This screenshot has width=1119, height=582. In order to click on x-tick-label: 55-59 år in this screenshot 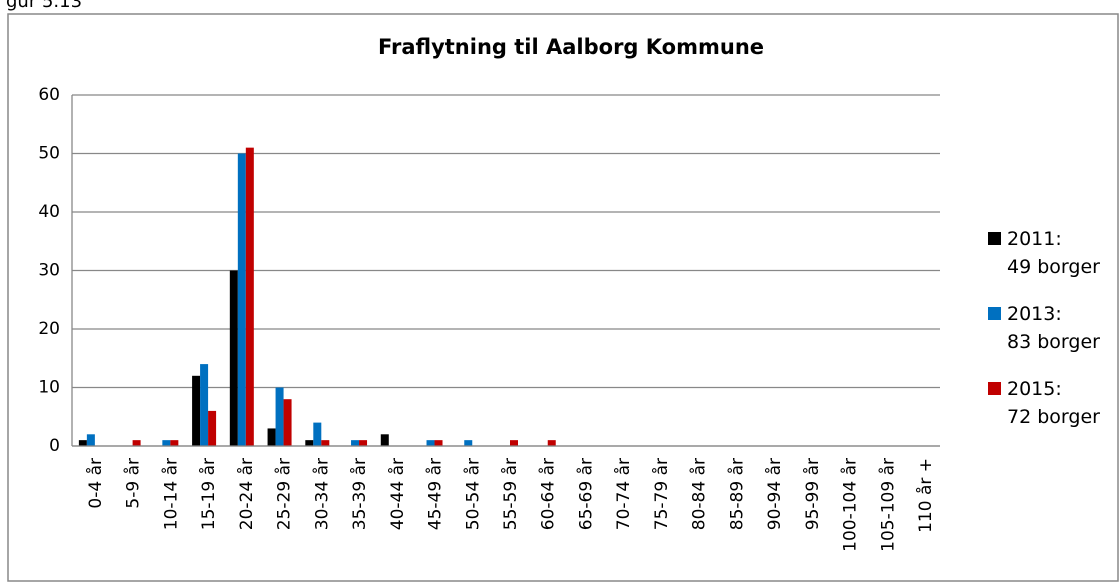, I will do `click(510, 494)`.